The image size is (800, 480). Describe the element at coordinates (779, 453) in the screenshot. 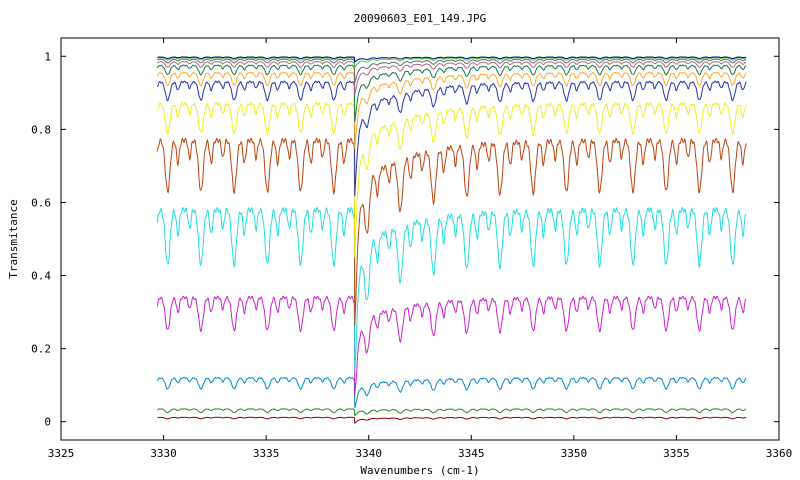

I see `x-tick-label: 3360` at that location.